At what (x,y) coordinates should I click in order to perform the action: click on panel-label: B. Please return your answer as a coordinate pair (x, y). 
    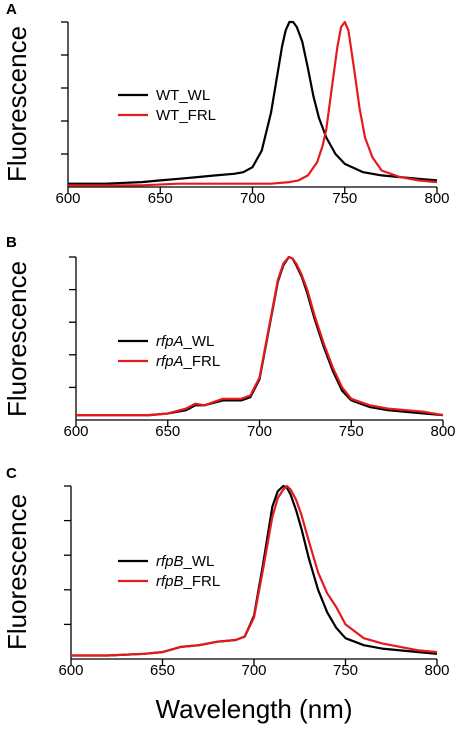
    Looking at the image, I should click on (11, 242).